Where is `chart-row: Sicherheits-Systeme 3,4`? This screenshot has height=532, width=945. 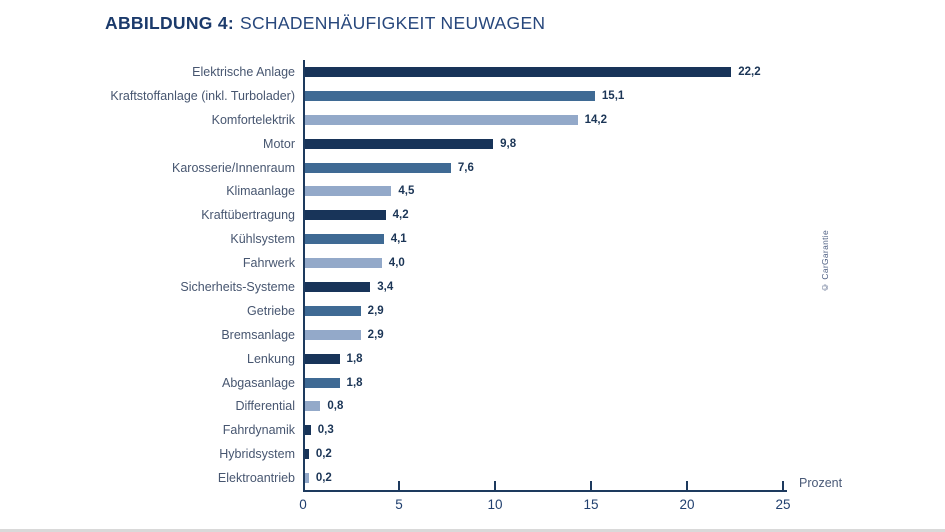
chart-row: Sicherheits-Systeme 3,4 is located at coordinates (472, 287).